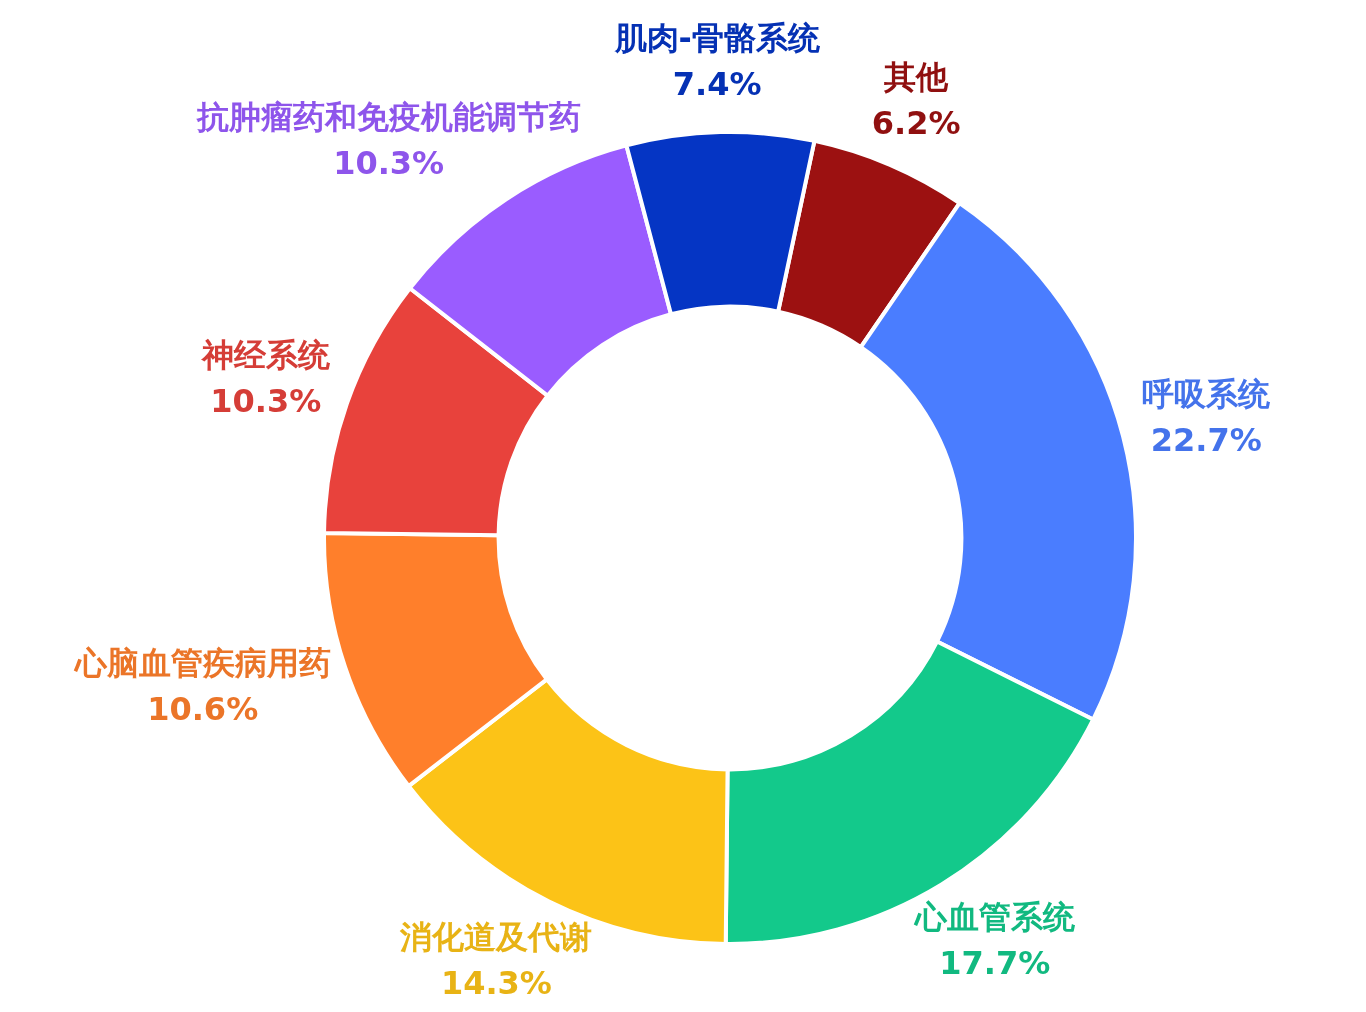  Describe the element at coordinates (203, 708) in the screenshot. I see `data-label: 10.6%` at that location.